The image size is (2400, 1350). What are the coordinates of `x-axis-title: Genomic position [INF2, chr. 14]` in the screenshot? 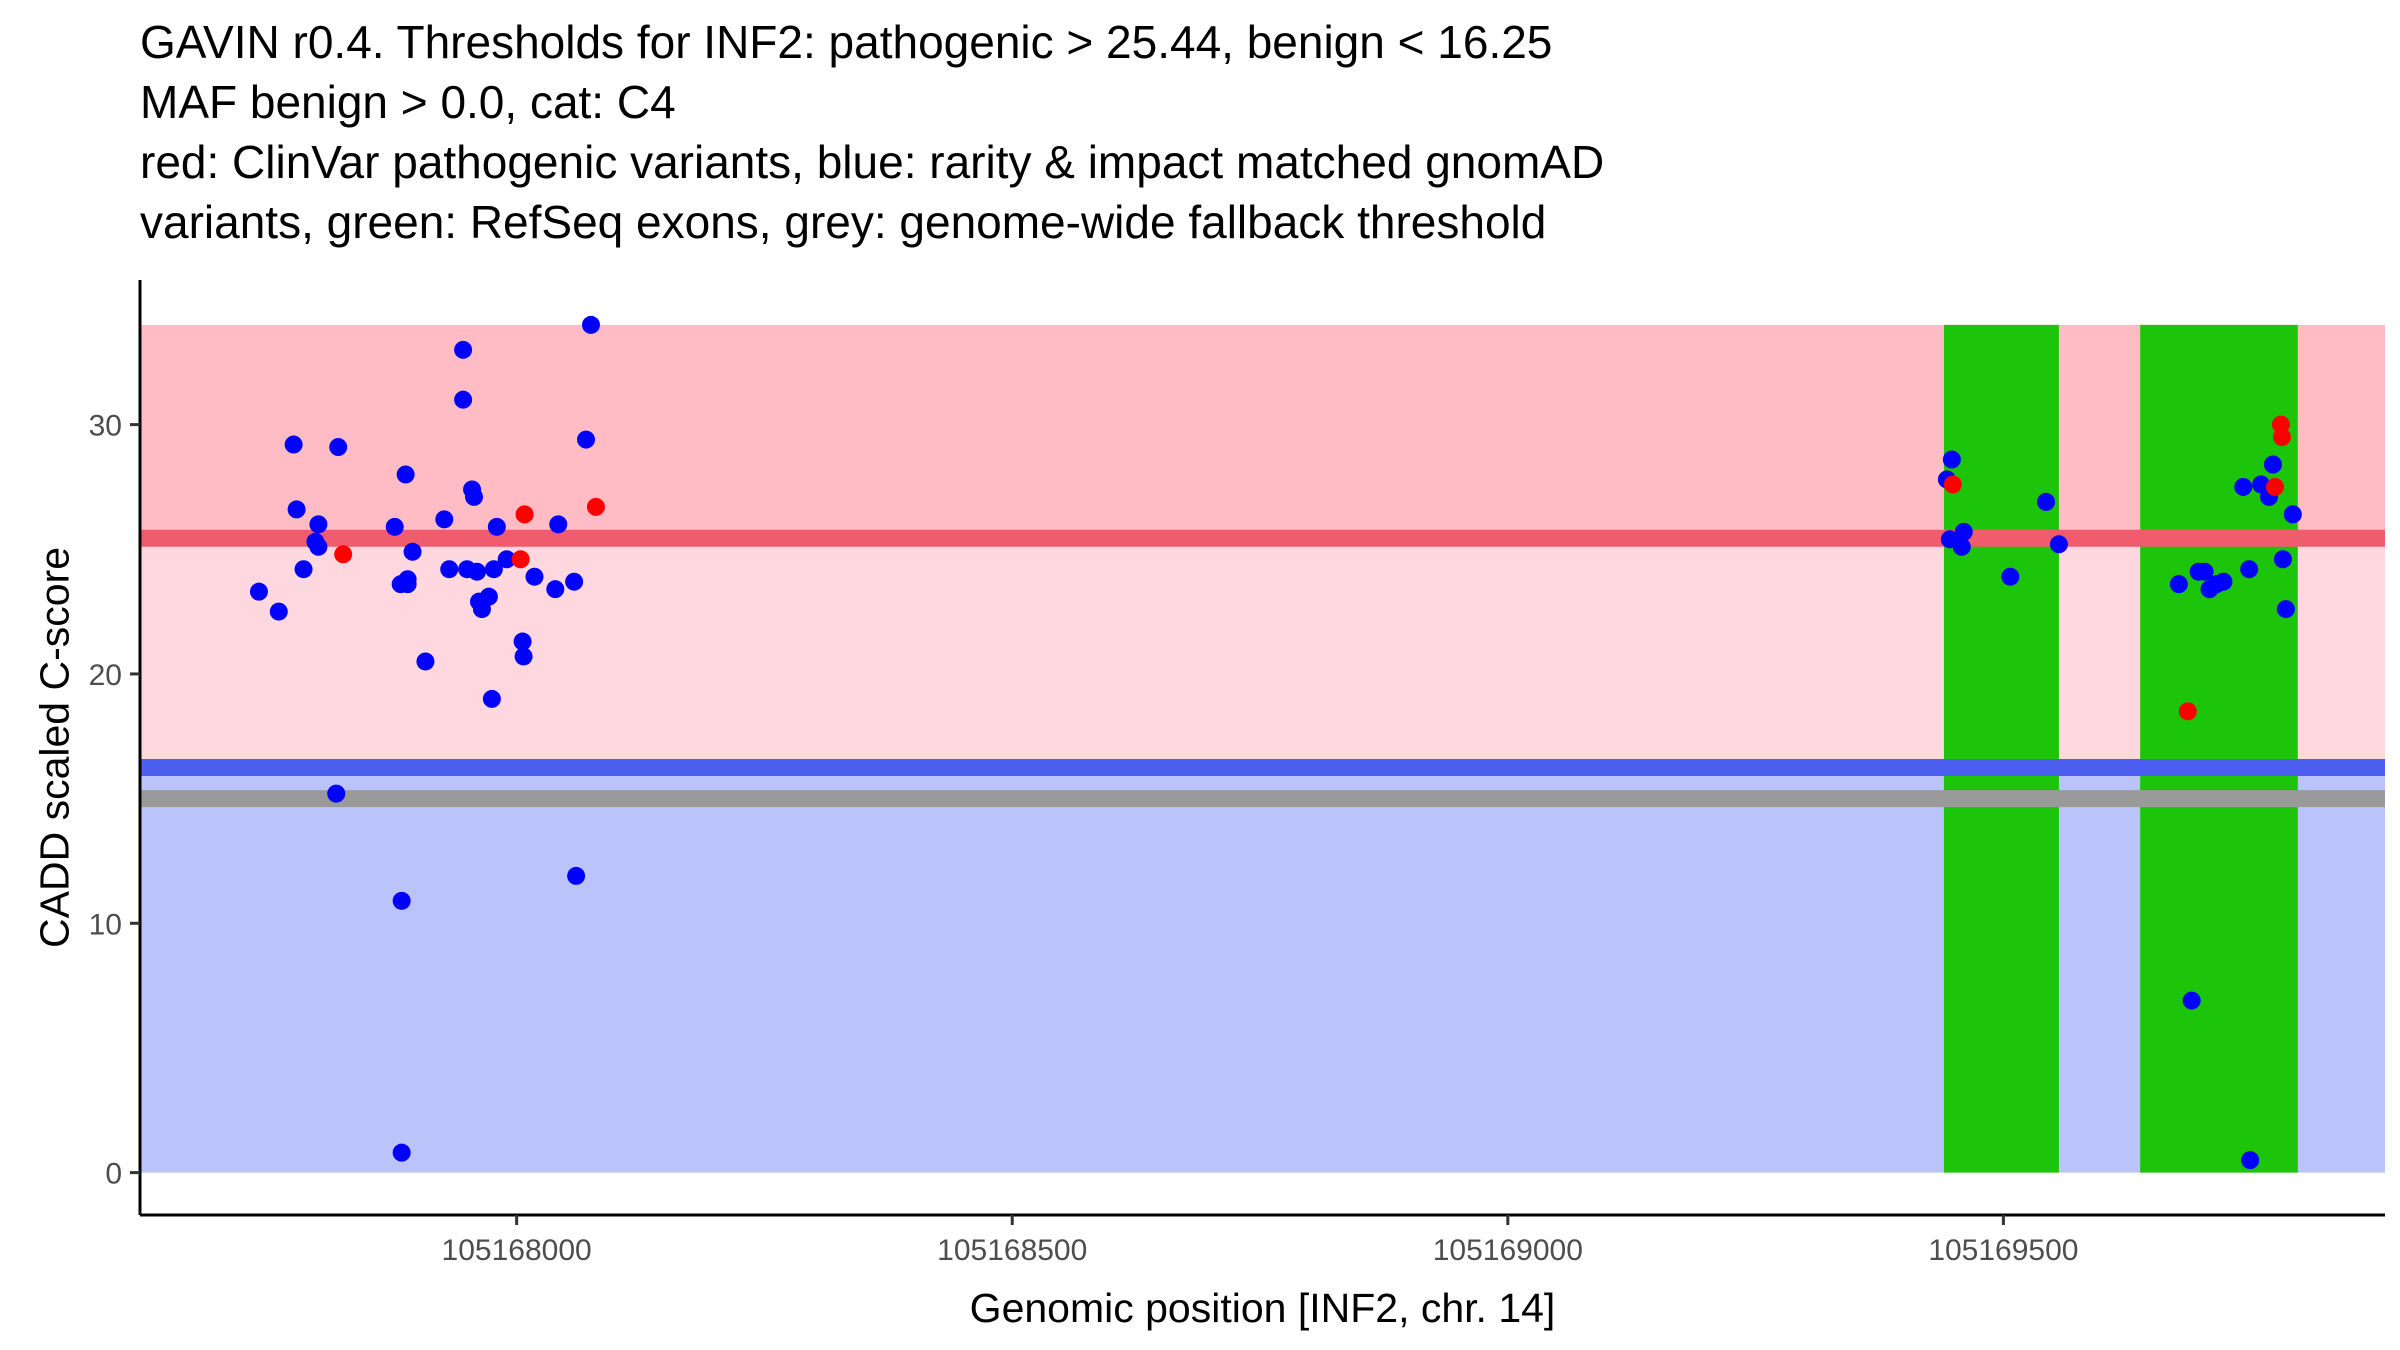 It's located at (1263, 1308).